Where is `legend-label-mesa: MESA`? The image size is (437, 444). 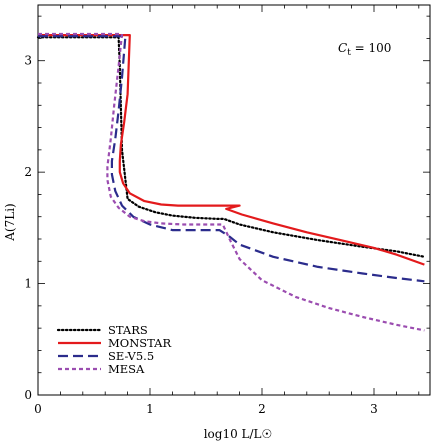 legend-label-mesa: MESA is located at coordinates (126, 369).